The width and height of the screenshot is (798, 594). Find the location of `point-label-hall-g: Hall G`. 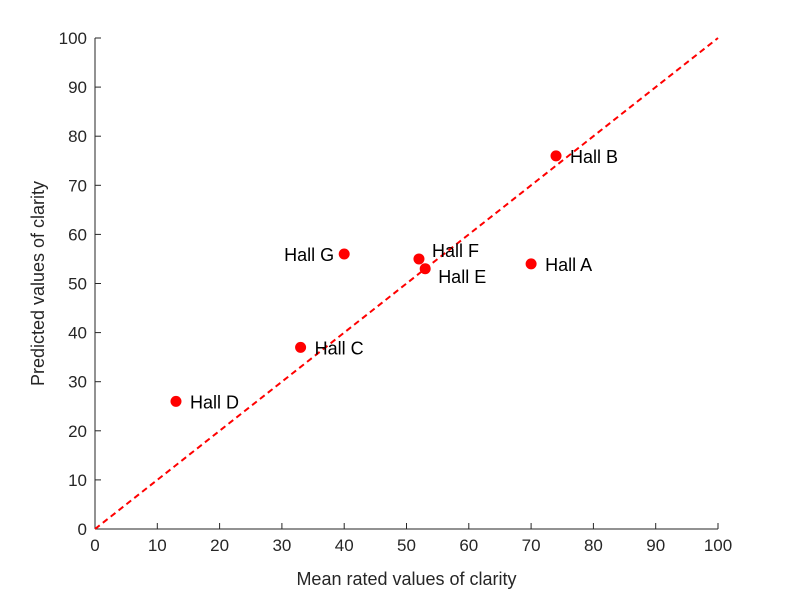

point-label-hall-g: Hall G is located at coordinates (309, 255).